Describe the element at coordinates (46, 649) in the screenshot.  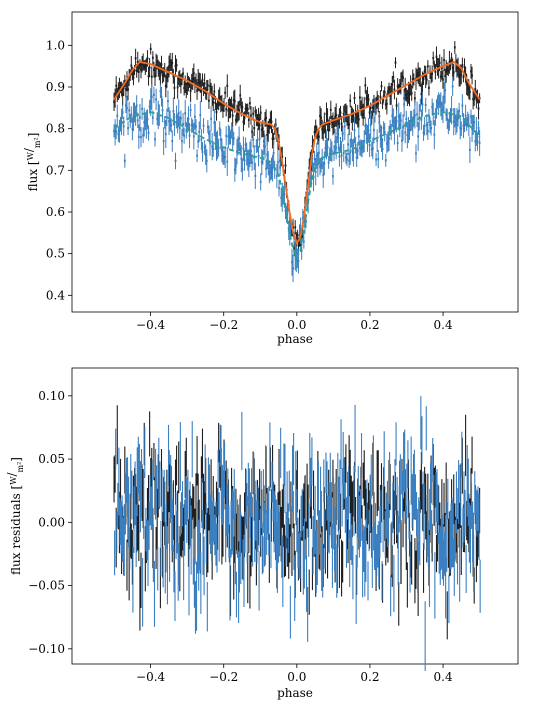
I see `y-tick-label: −0.10` at that location.